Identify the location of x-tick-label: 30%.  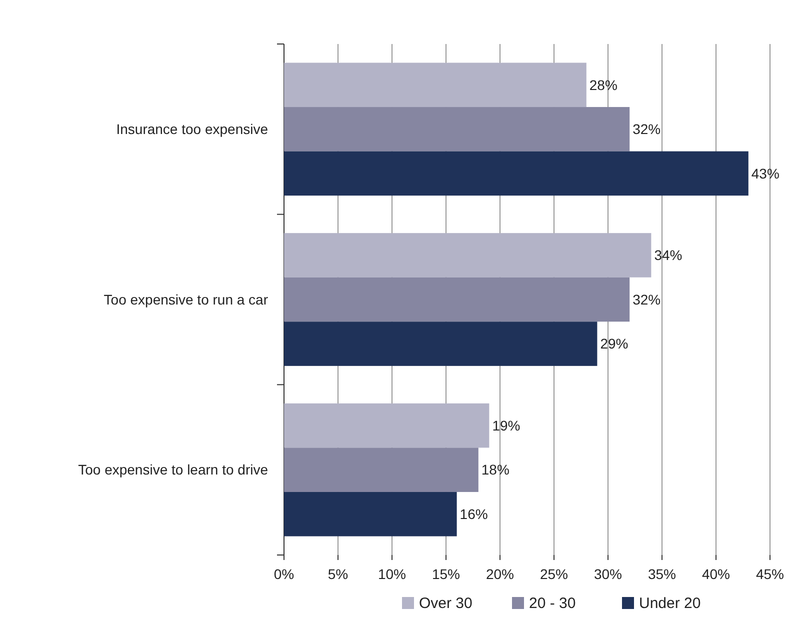
(608, 574).